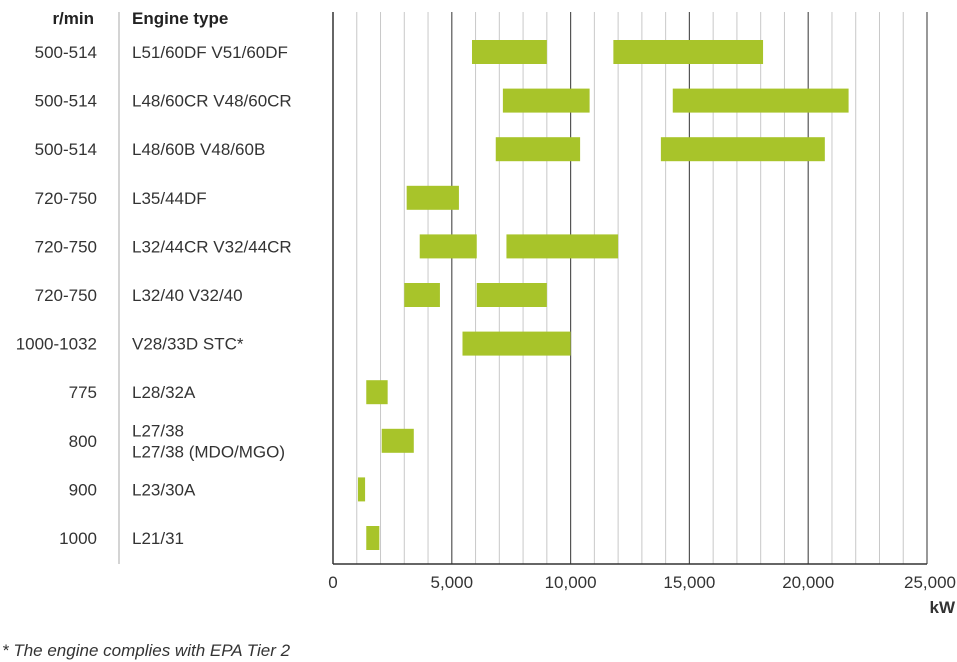 The width and height of the screenshot is (957, 662). What do you see at coordinates (83, 392) in the screenshot?
I see `row-speed-label: 775` at bounding box center [83, 392].